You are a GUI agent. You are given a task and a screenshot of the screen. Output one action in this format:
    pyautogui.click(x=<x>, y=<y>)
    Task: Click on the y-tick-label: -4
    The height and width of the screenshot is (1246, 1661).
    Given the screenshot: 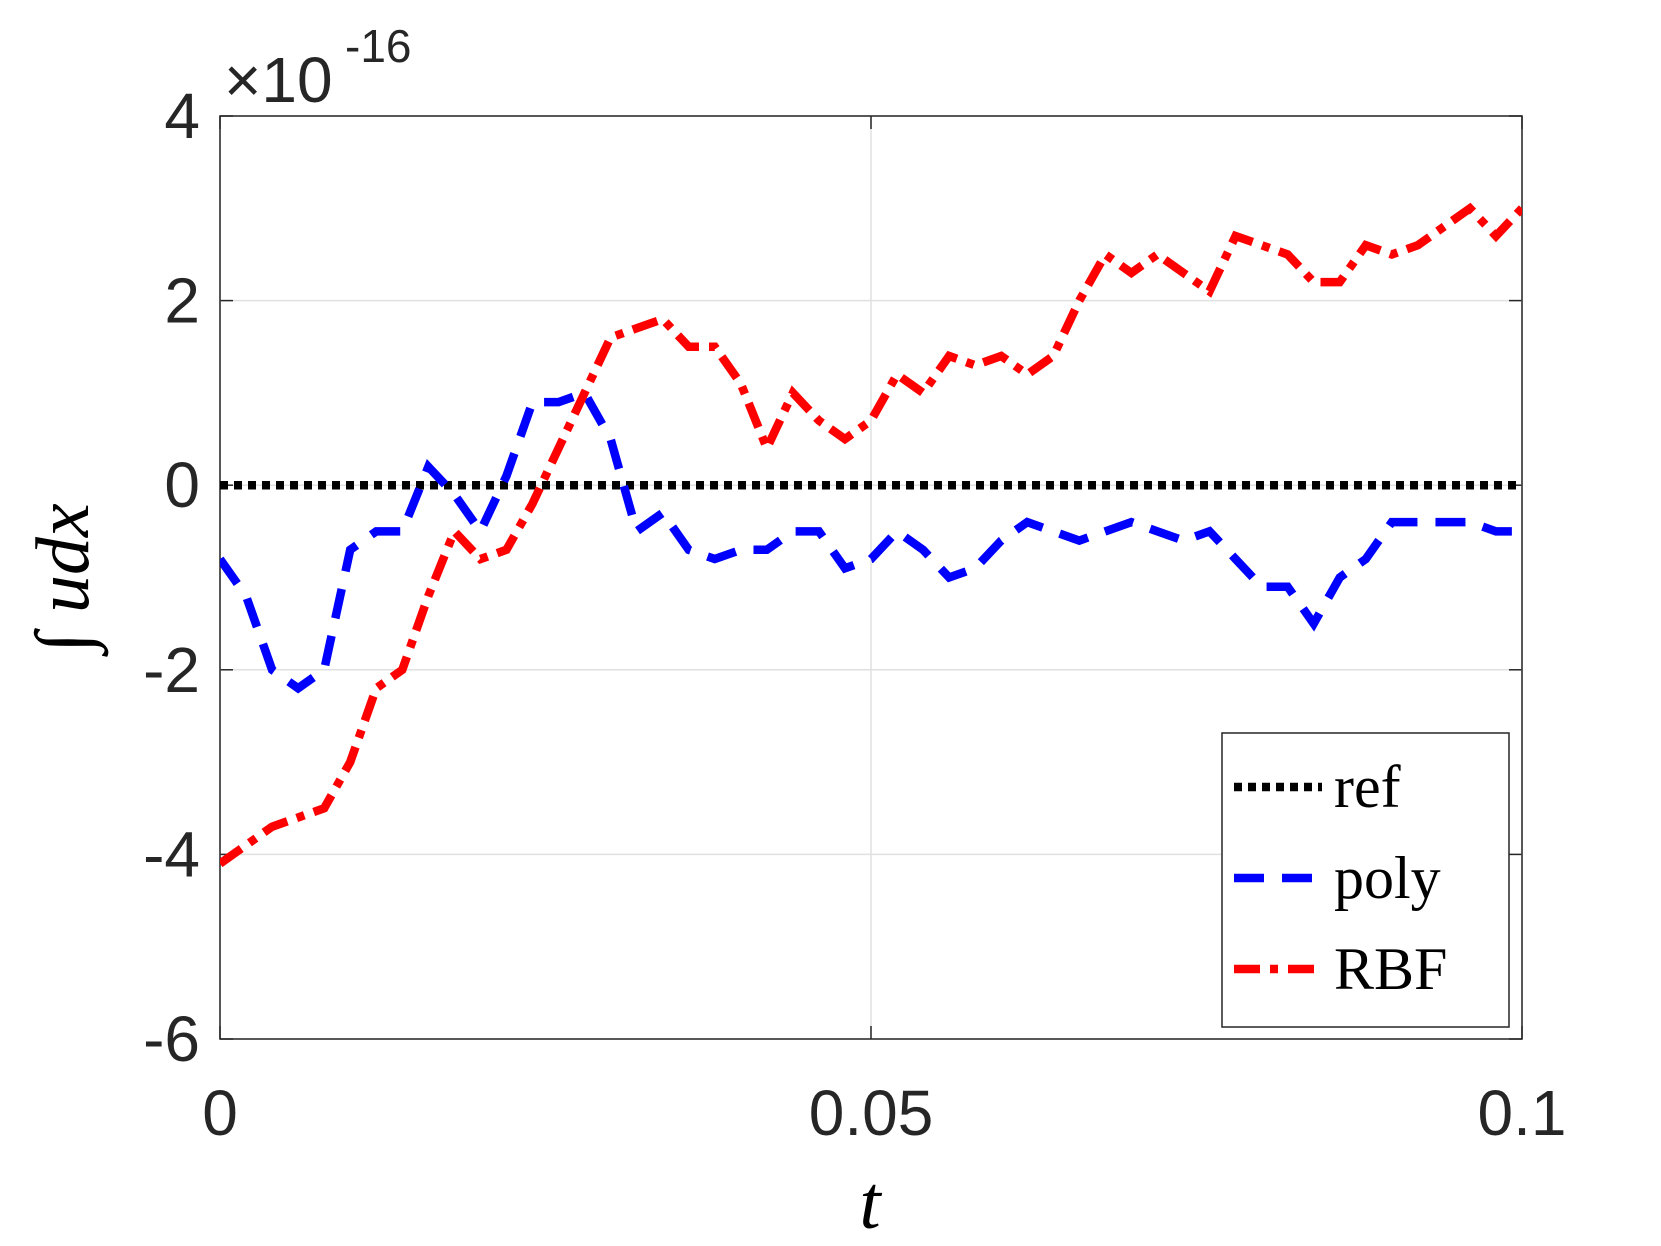 What is the action you would take?
    pyautogui.click(x=171, y=854)
    